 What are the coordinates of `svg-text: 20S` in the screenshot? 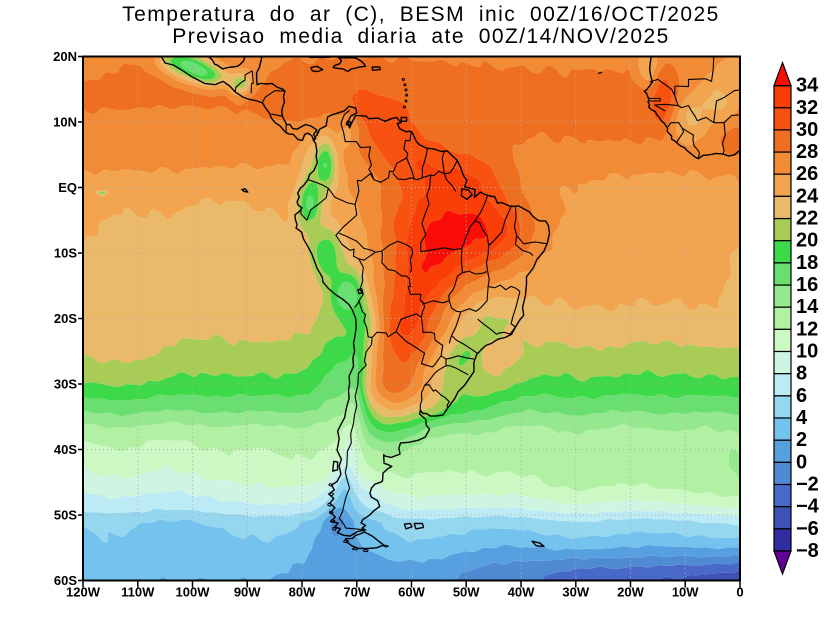 It's located at (65, 318).